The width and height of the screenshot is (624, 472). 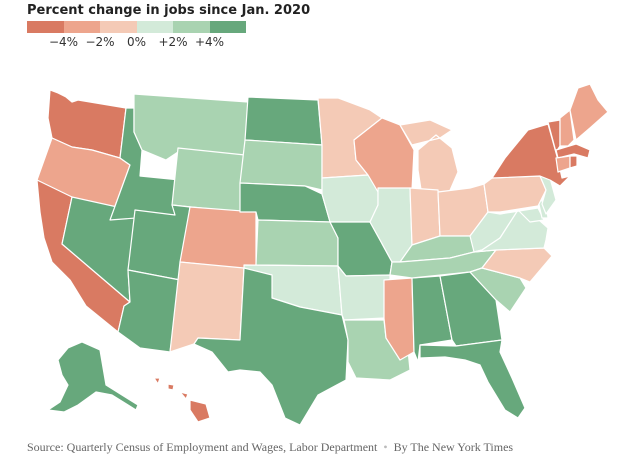 What do you see at coordinates (522, 215) in the screenshot?
I see `state-md` at bounding box center [522, 215].